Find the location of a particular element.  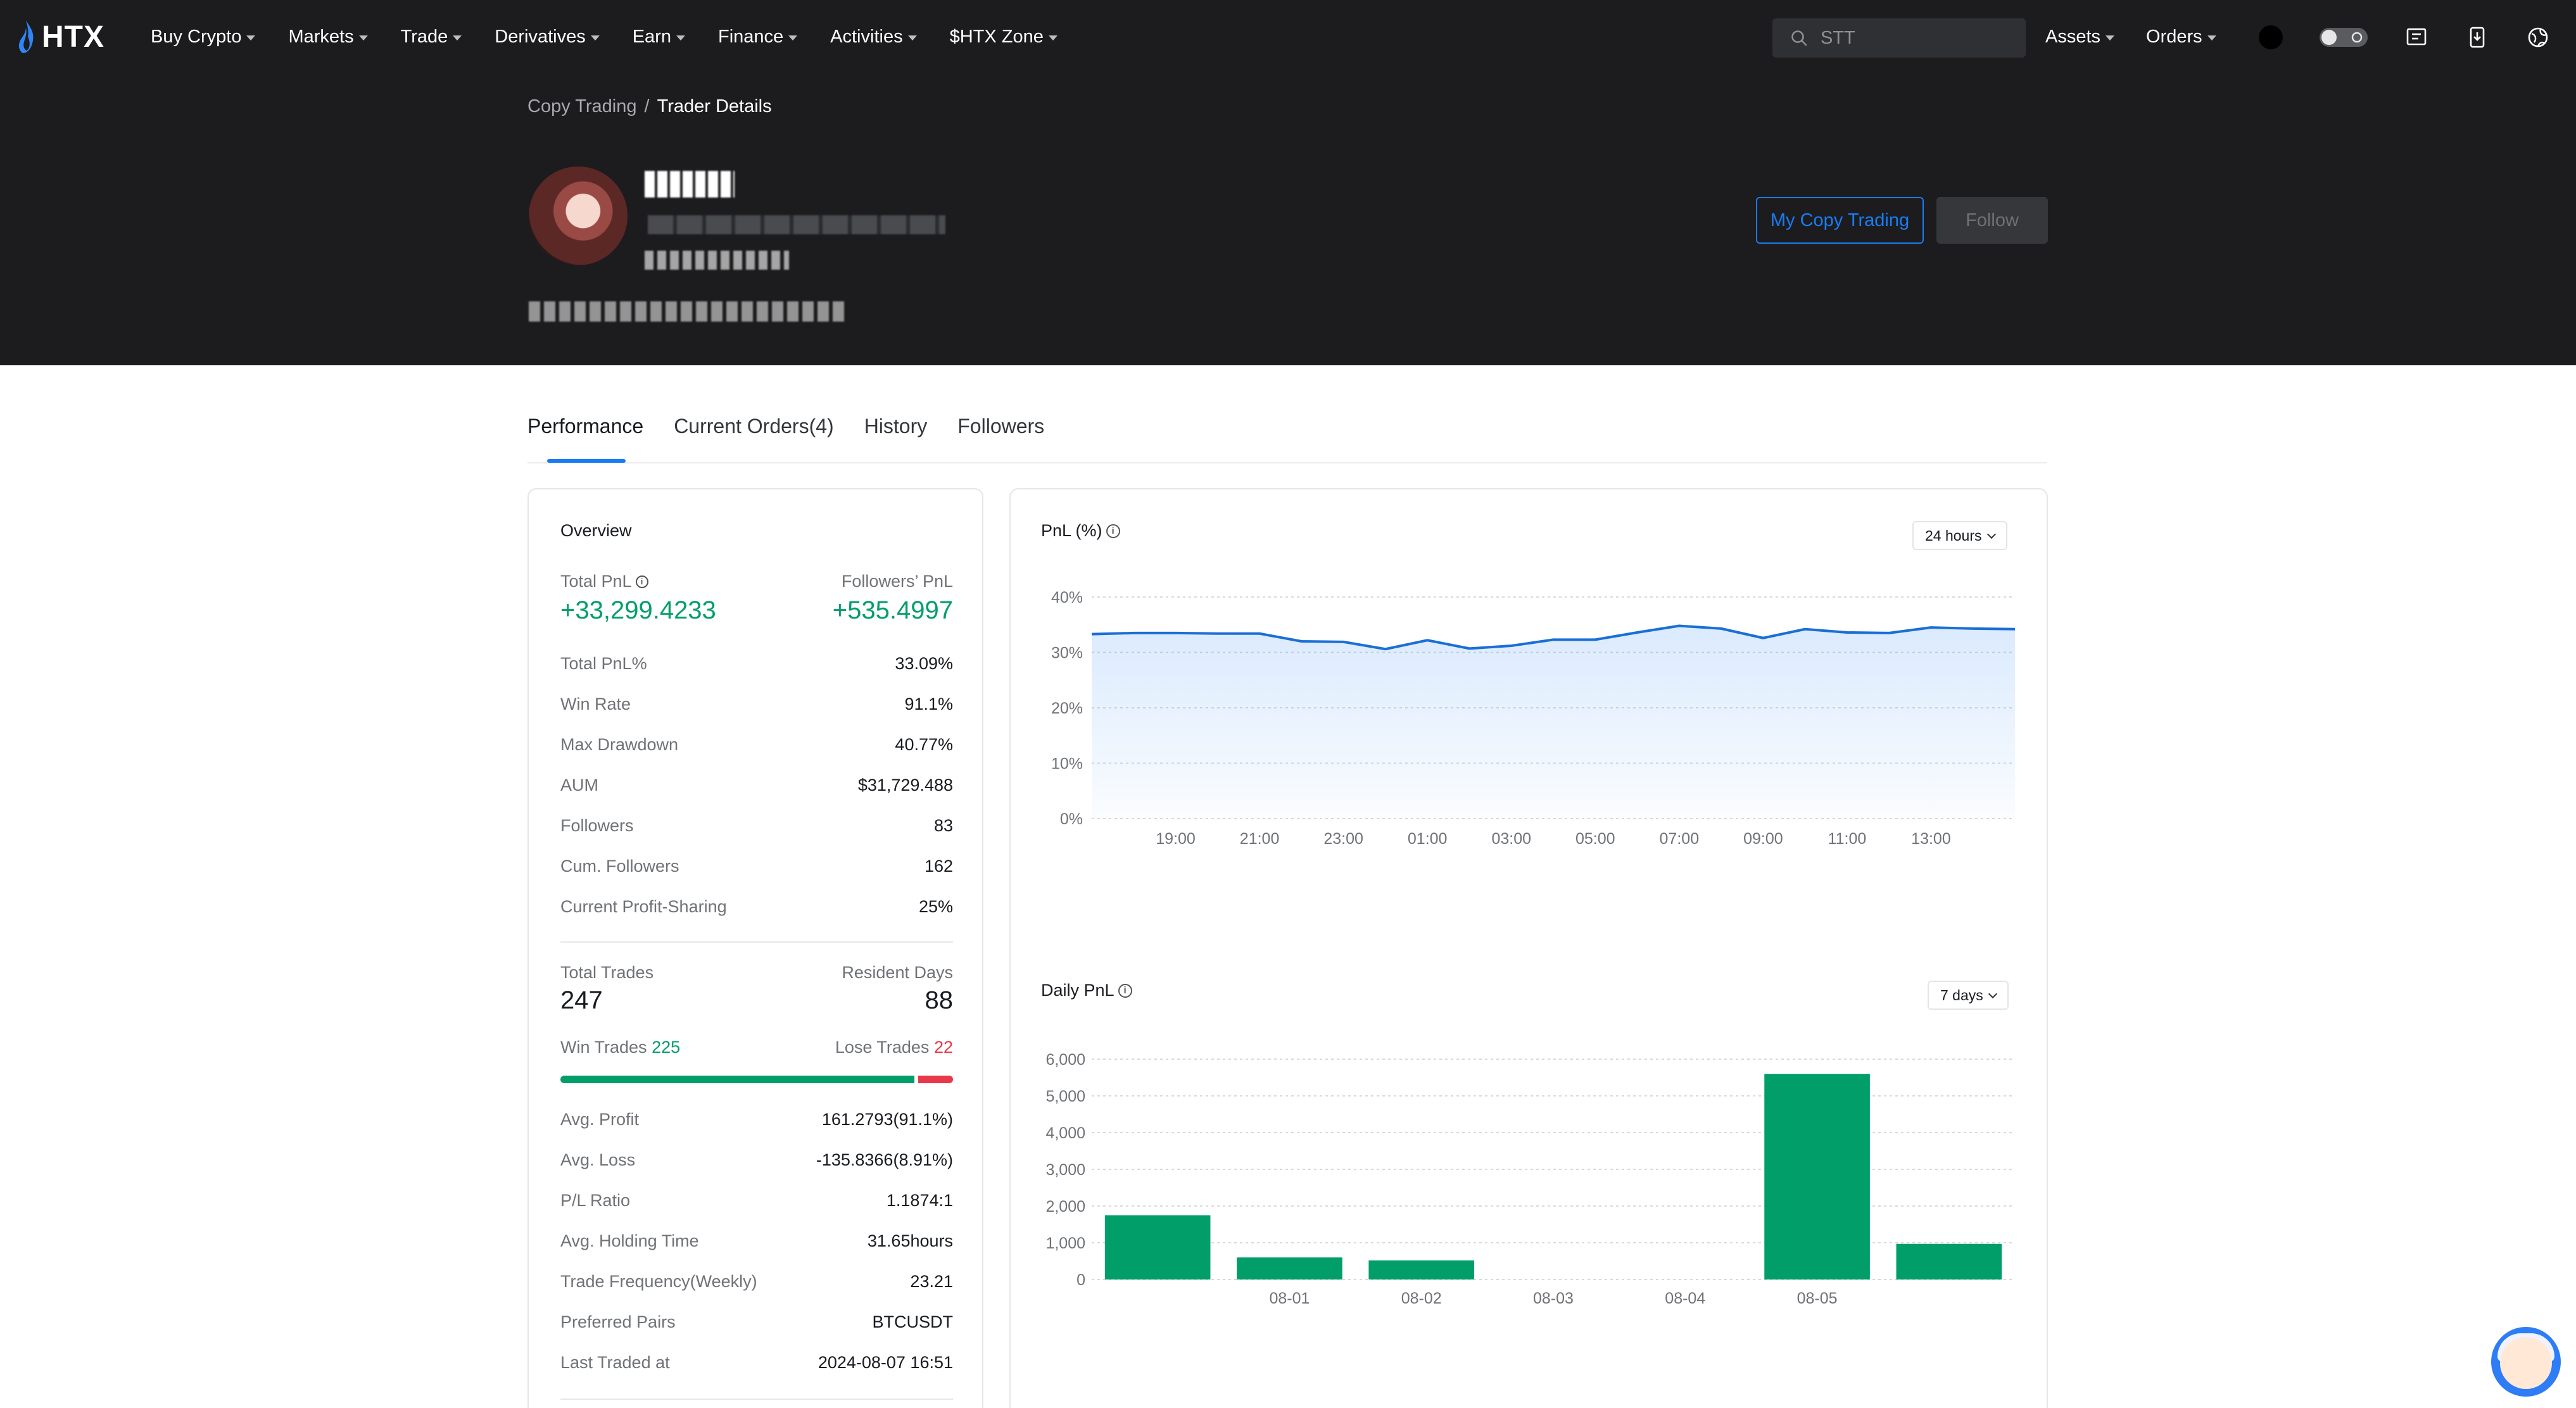

search-input: STT is located at coordinates (1899, 38).